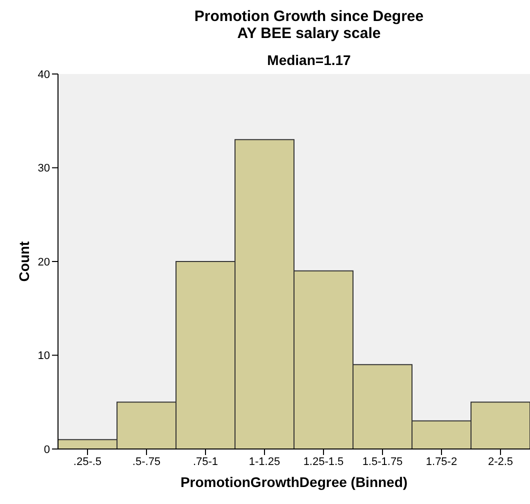 This screenshot has height=504, width=530. Describe the element at coordinates (382, 462) in the screenshot. I see `x-tick-label: 1.5-1.75` at that location.